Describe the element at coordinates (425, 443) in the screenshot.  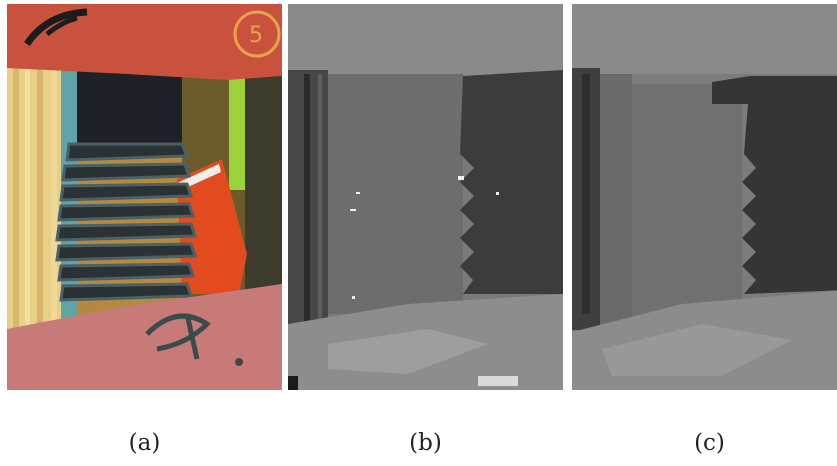
I see `caption-b: (b)` at that location.